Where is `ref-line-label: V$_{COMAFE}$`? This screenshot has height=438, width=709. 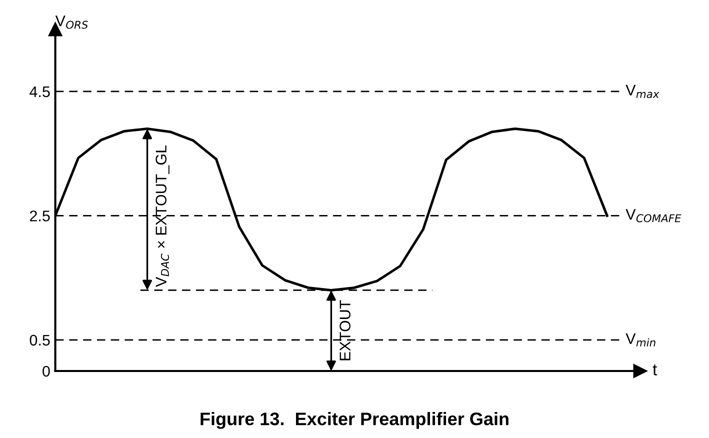
ref-line-label: V$_{COMAFE}$ is located at coordinates (654, 215).